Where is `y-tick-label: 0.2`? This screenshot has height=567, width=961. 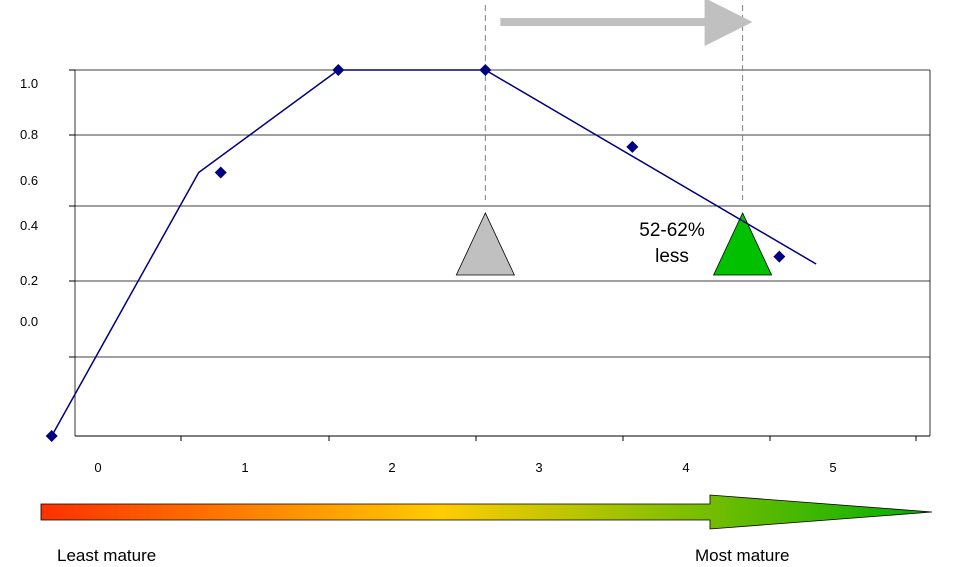
y-tick-label: 0.2 is located at coordinates (29, 280).